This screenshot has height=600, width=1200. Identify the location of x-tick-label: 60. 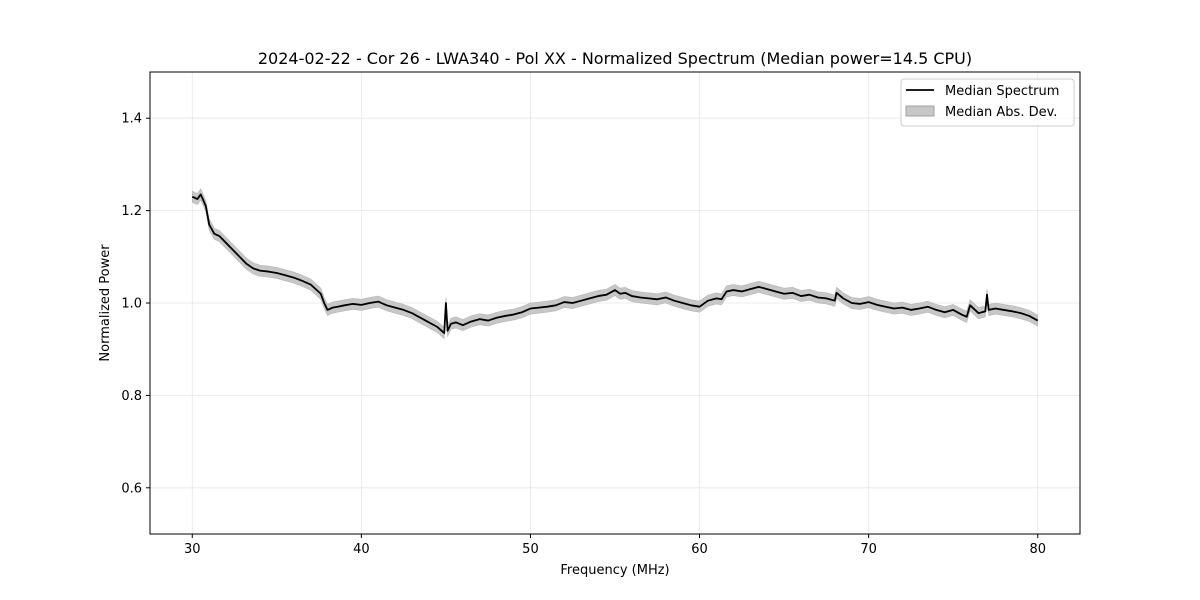
(699, 549).